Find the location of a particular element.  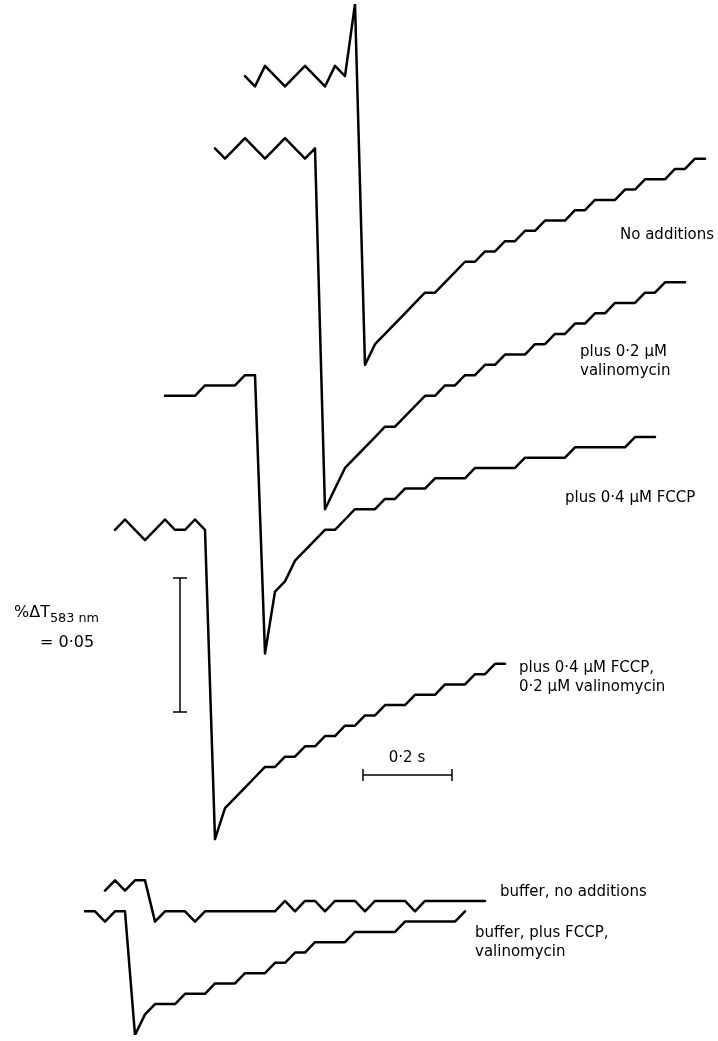

series-label: plus 0·2 μM valinomycin is located at coordinates (625, 361).